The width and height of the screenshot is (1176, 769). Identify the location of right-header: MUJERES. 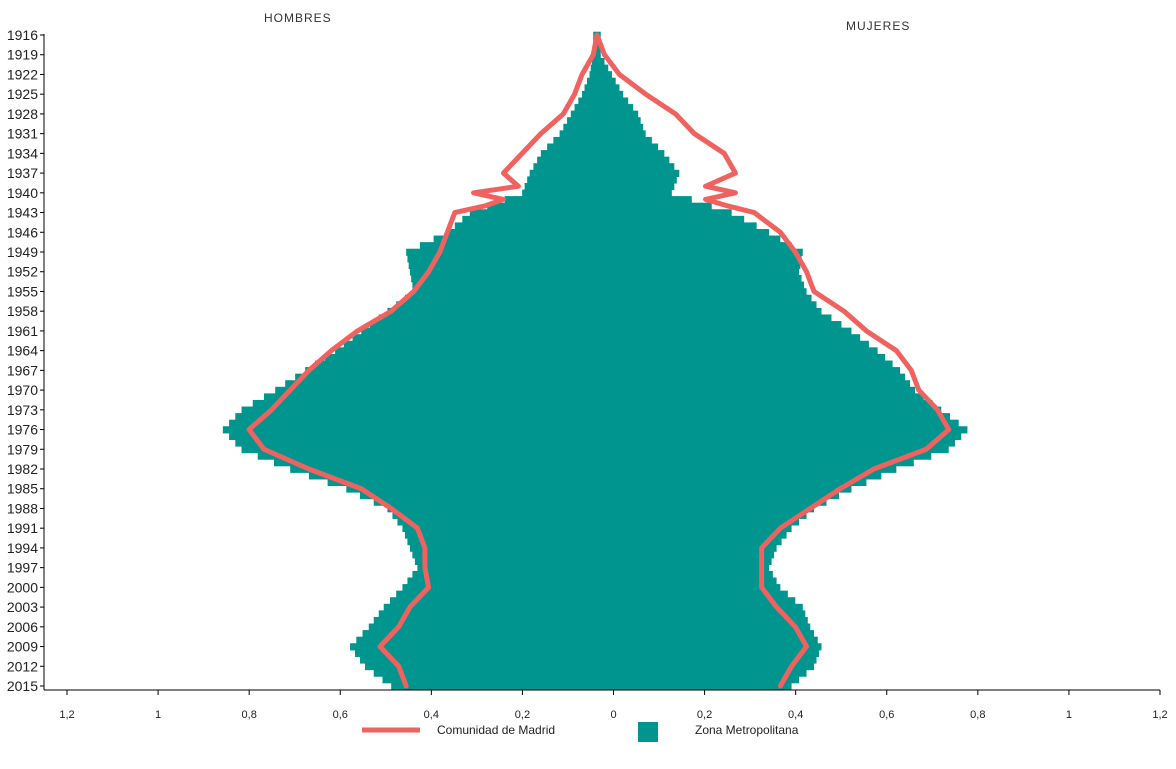
(878, 26).